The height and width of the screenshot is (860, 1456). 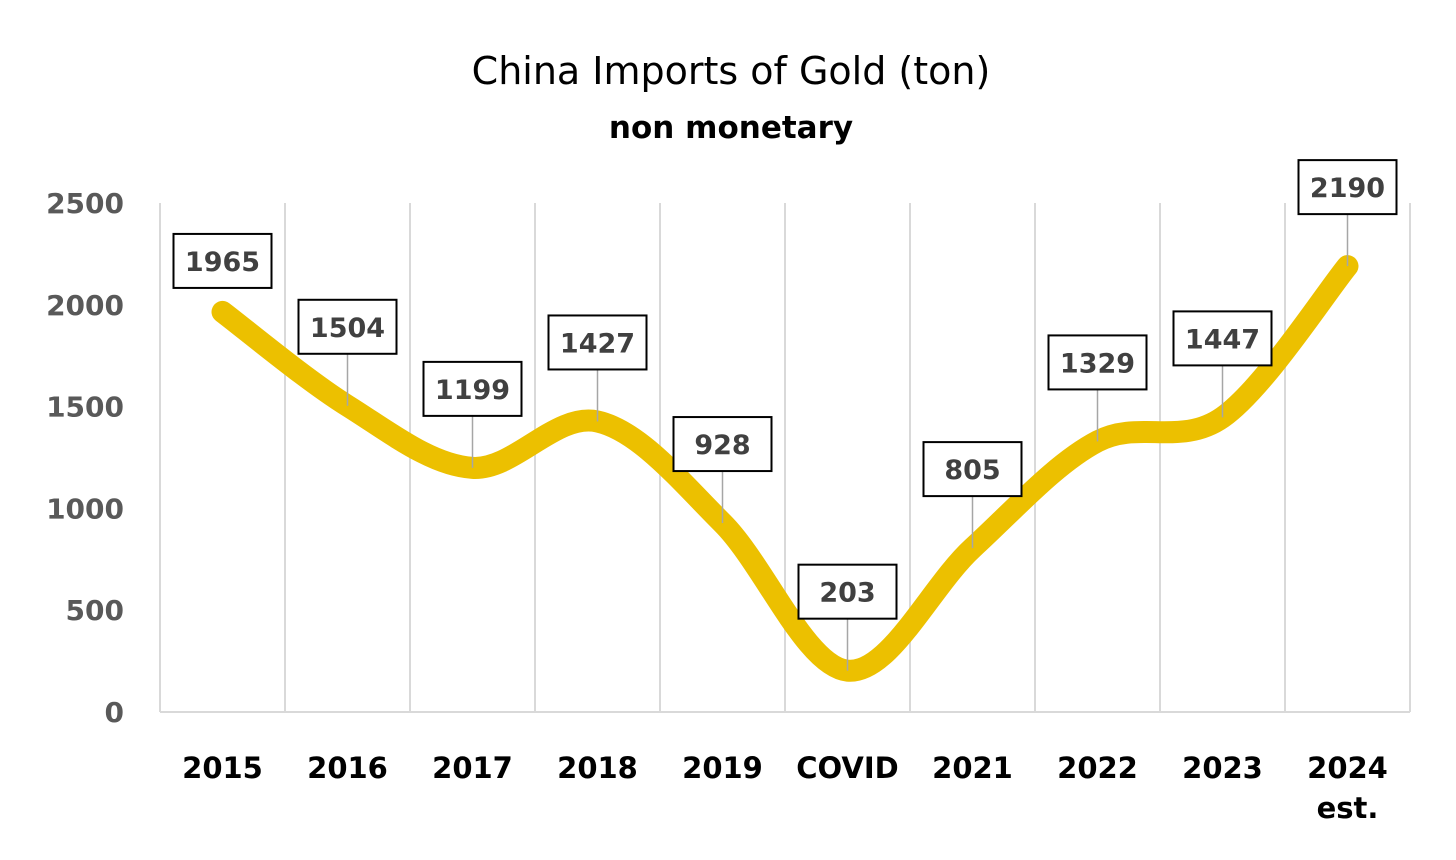 I want to click on data-label-6: 805, so click(x=972, y=470).